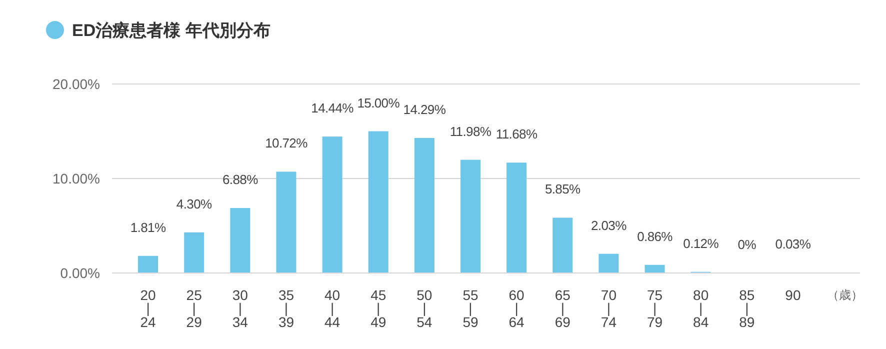 This screenshot has height=349, width=886. Describe the element at coordinates (517, 134) in the screenshot. I see `data-label: 11.68%` at that location.